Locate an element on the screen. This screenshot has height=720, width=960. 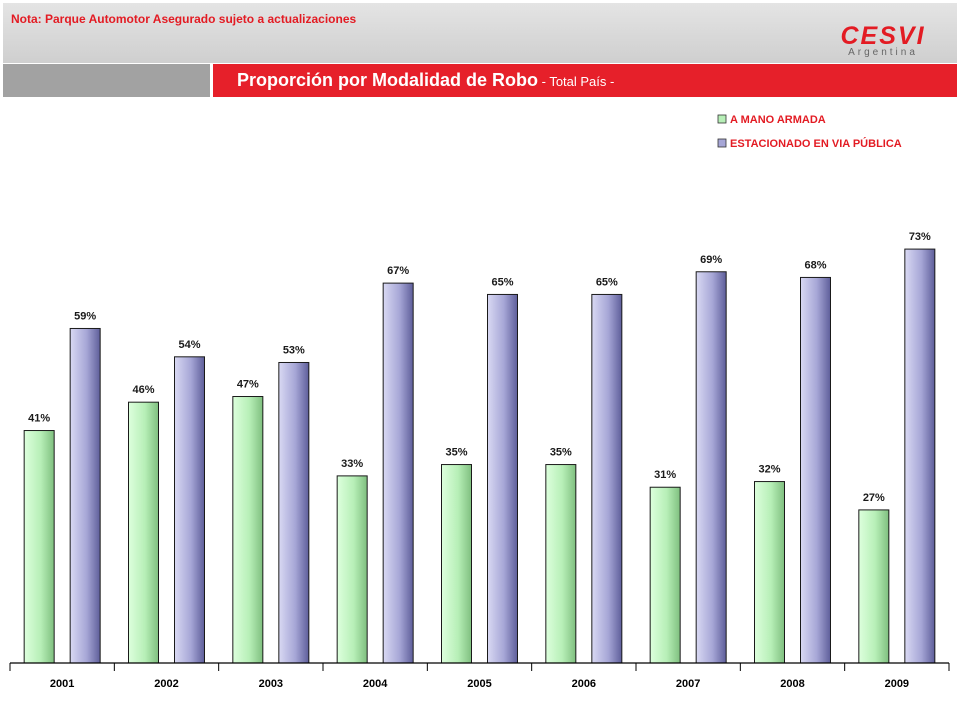
data-label-via-publica-2007: 69% is located at coordinates (711, 260).